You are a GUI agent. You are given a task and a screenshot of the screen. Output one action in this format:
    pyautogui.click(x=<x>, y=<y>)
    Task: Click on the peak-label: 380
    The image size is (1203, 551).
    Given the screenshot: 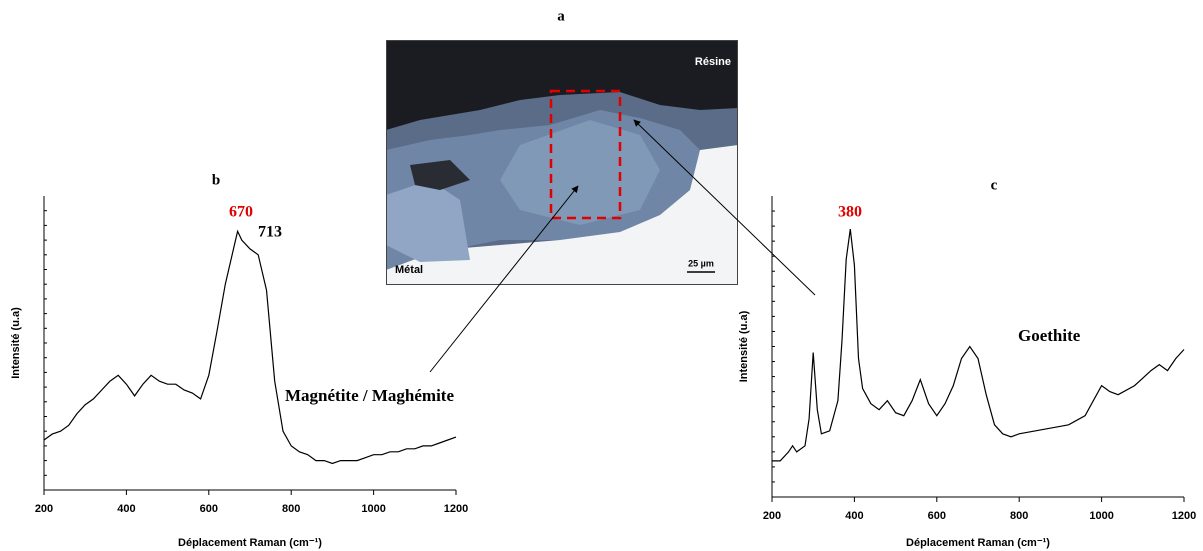 What is the action you would take?
    pyautogui.click(x=850, y=212)
    